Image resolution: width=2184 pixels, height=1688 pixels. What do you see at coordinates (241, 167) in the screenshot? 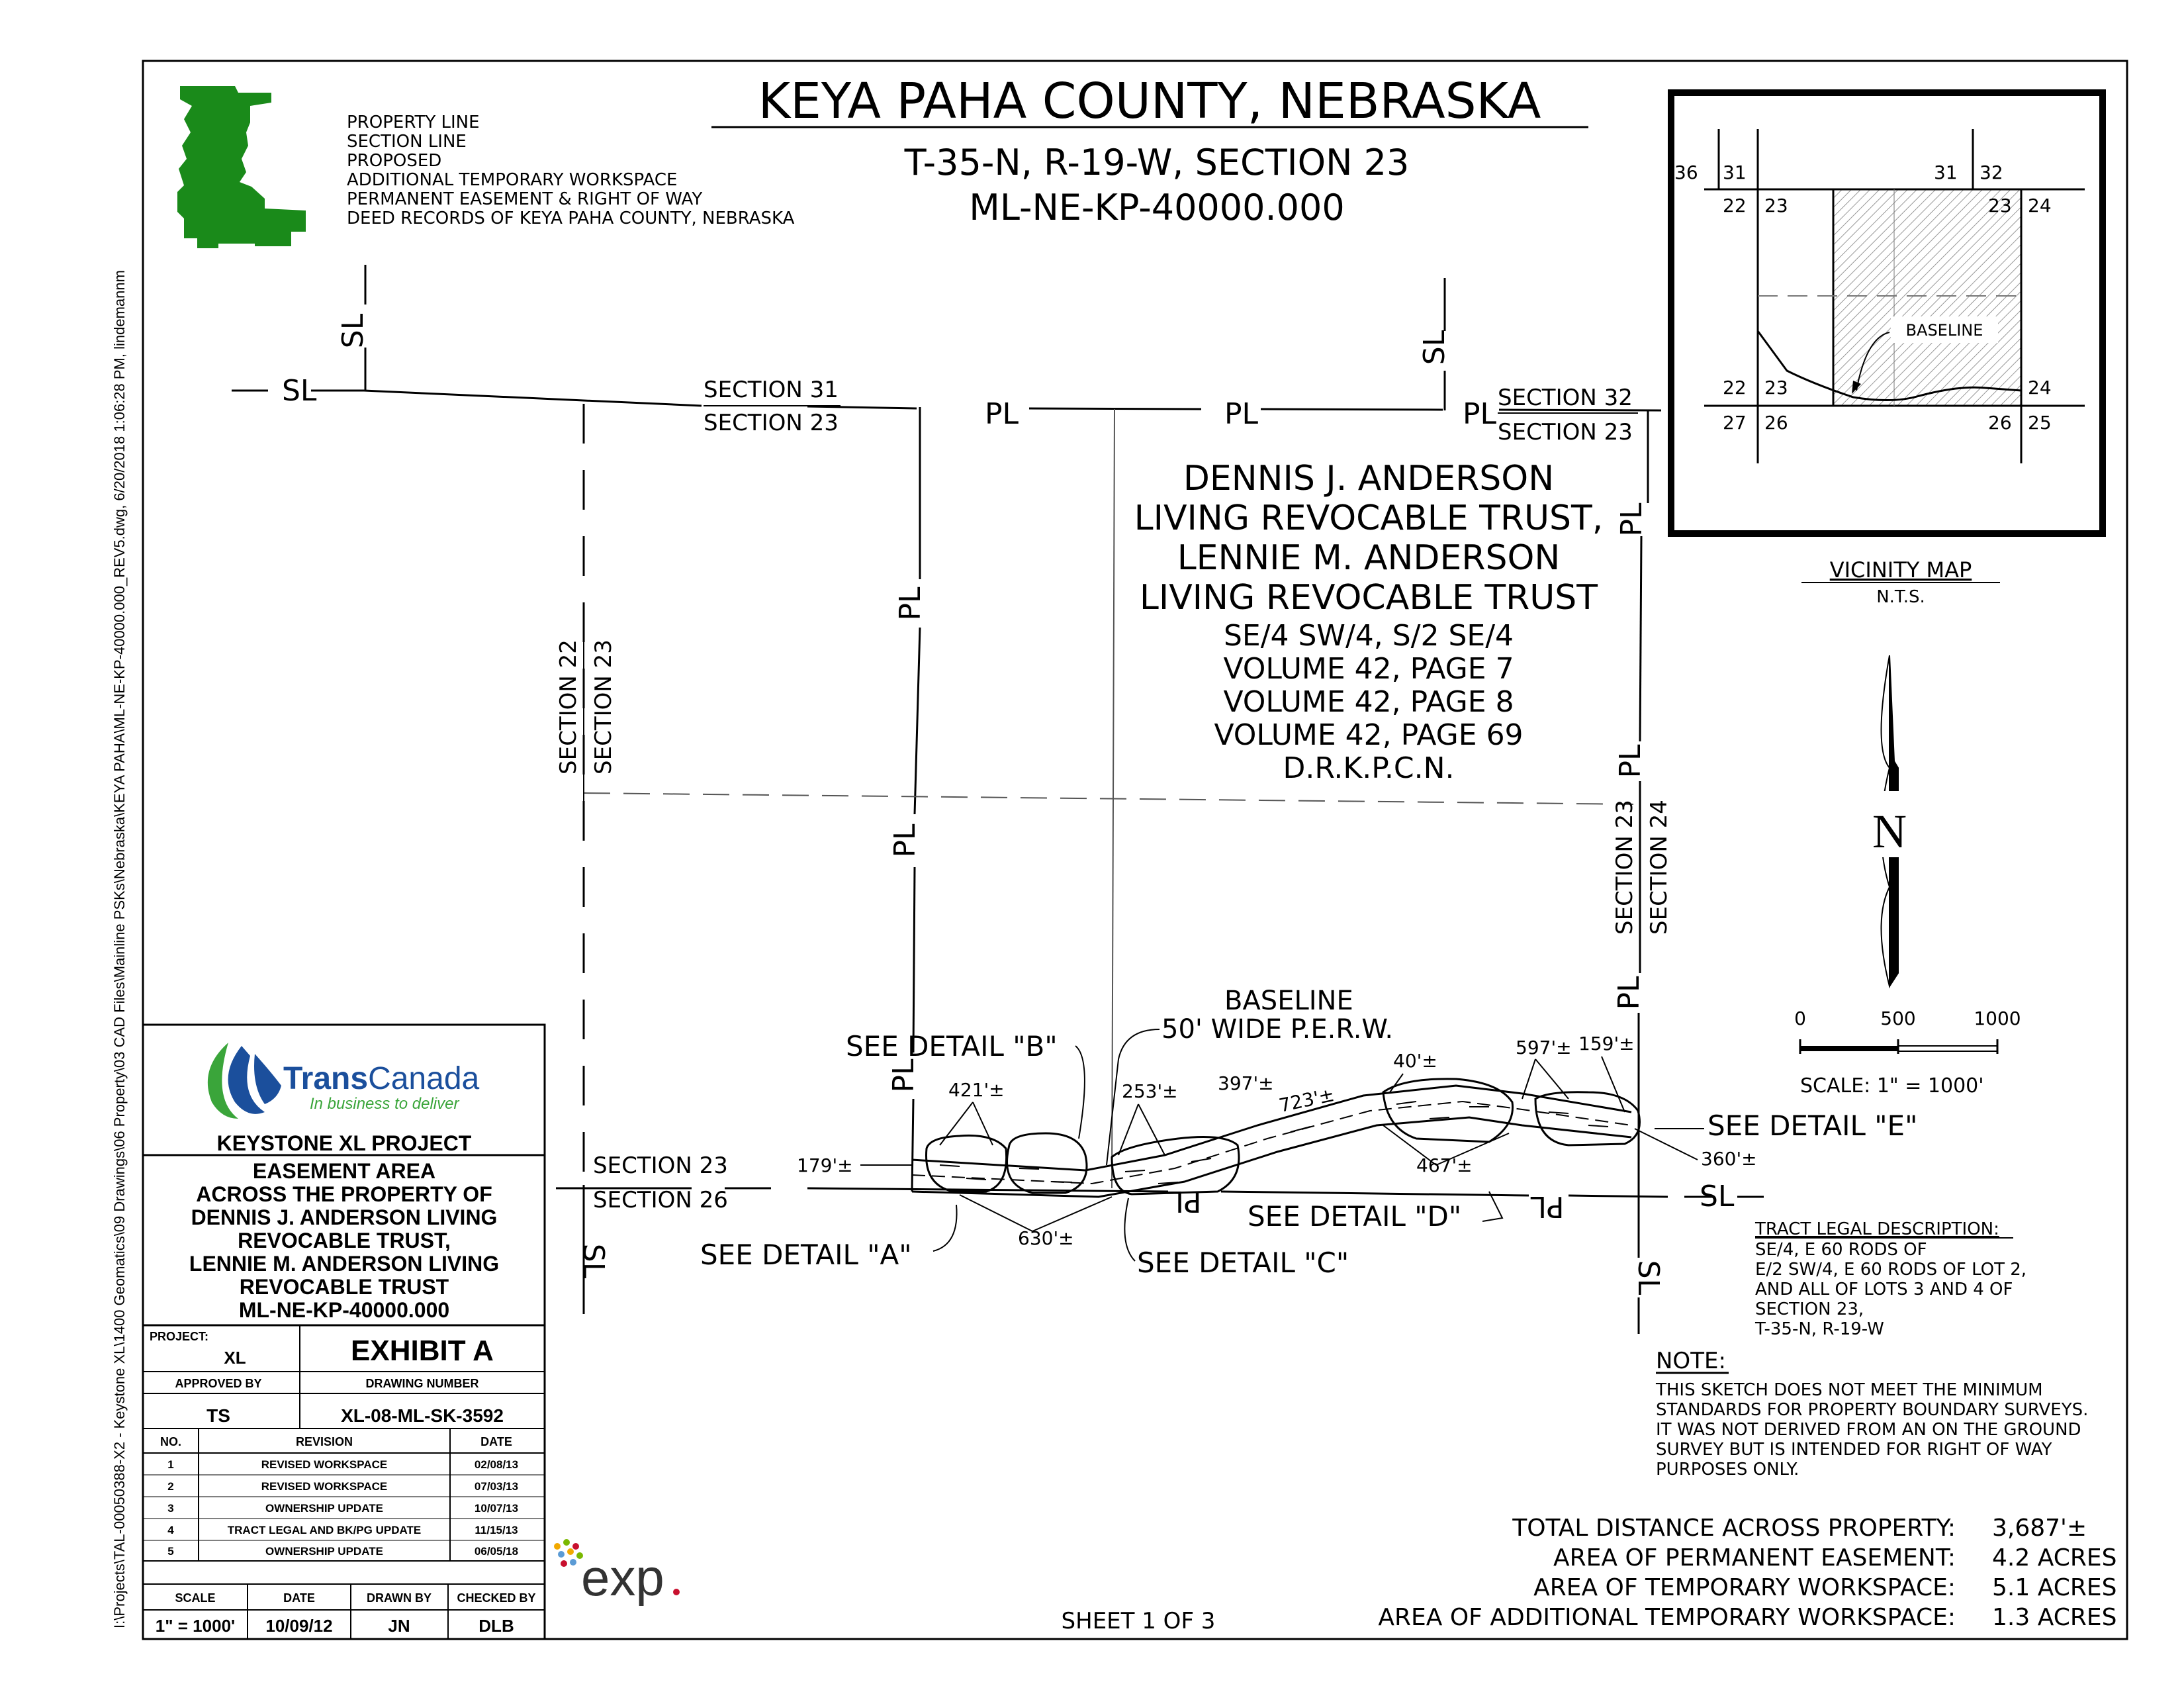
I see `legend-swatch` at bounding box center [241, 167].